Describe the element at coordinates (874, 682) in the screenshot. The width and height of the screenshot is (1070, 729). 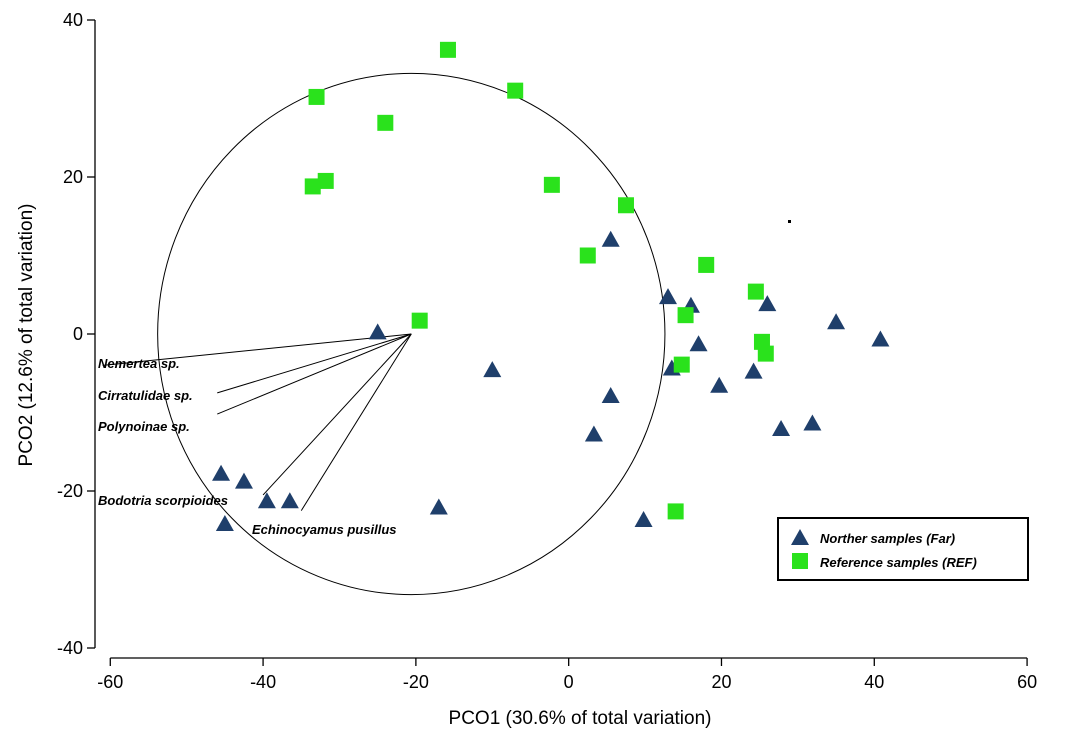
I see `x-tick-label: 40` at that location.